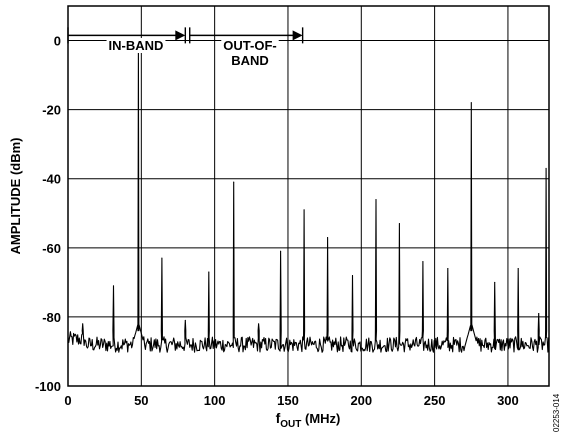 The height and width of the screenshot is (435, 564). I want to click on y-axis-label: AMPLITUDE (dBm), so click(15, 196).